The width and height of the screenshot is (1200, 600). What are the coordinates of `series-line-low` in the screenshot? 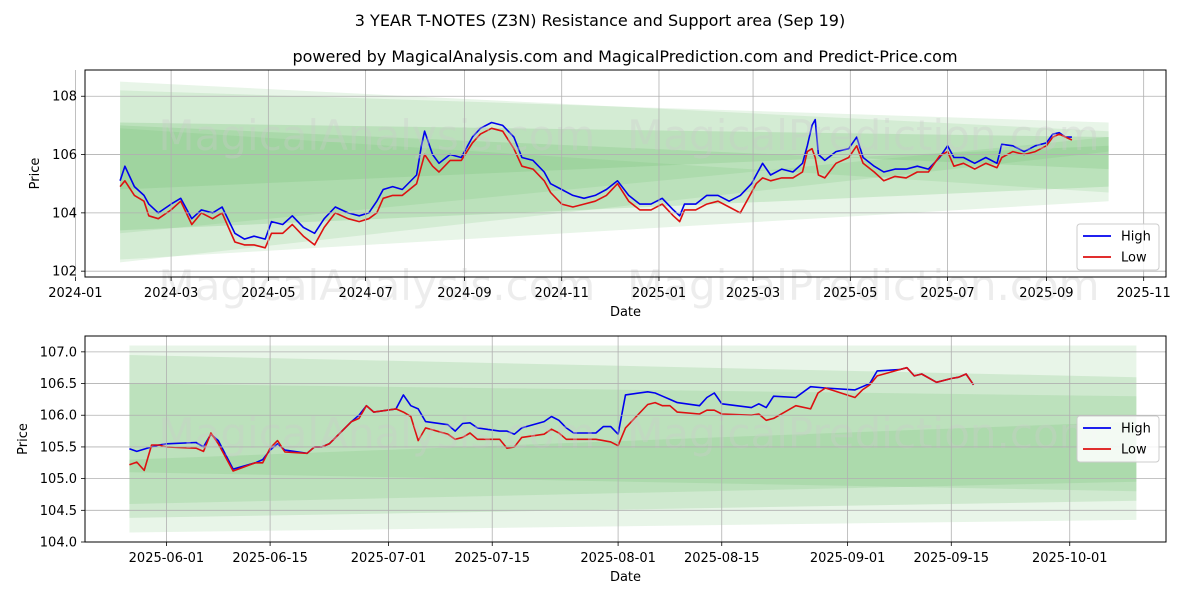 It's located at (552, 419).